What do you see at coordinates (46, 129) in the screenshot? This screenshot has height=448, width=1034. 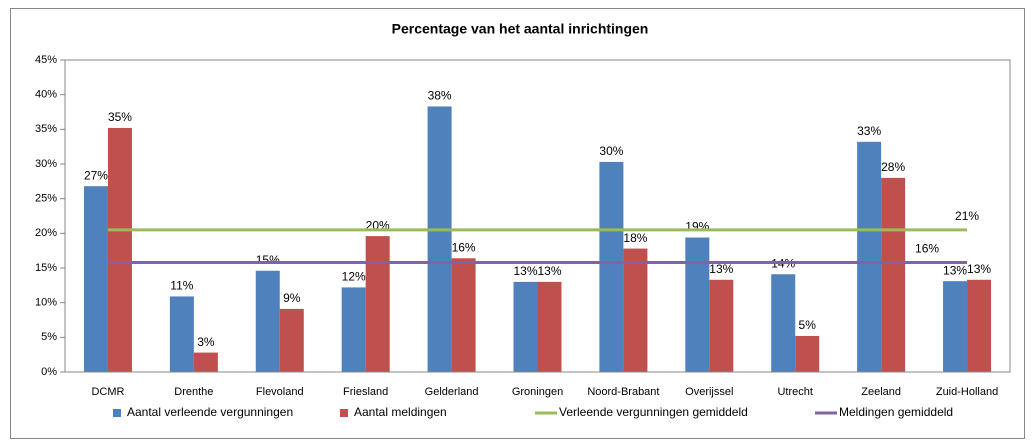 I see `y-tick-label: 35%` at bounding box center [46, 129].